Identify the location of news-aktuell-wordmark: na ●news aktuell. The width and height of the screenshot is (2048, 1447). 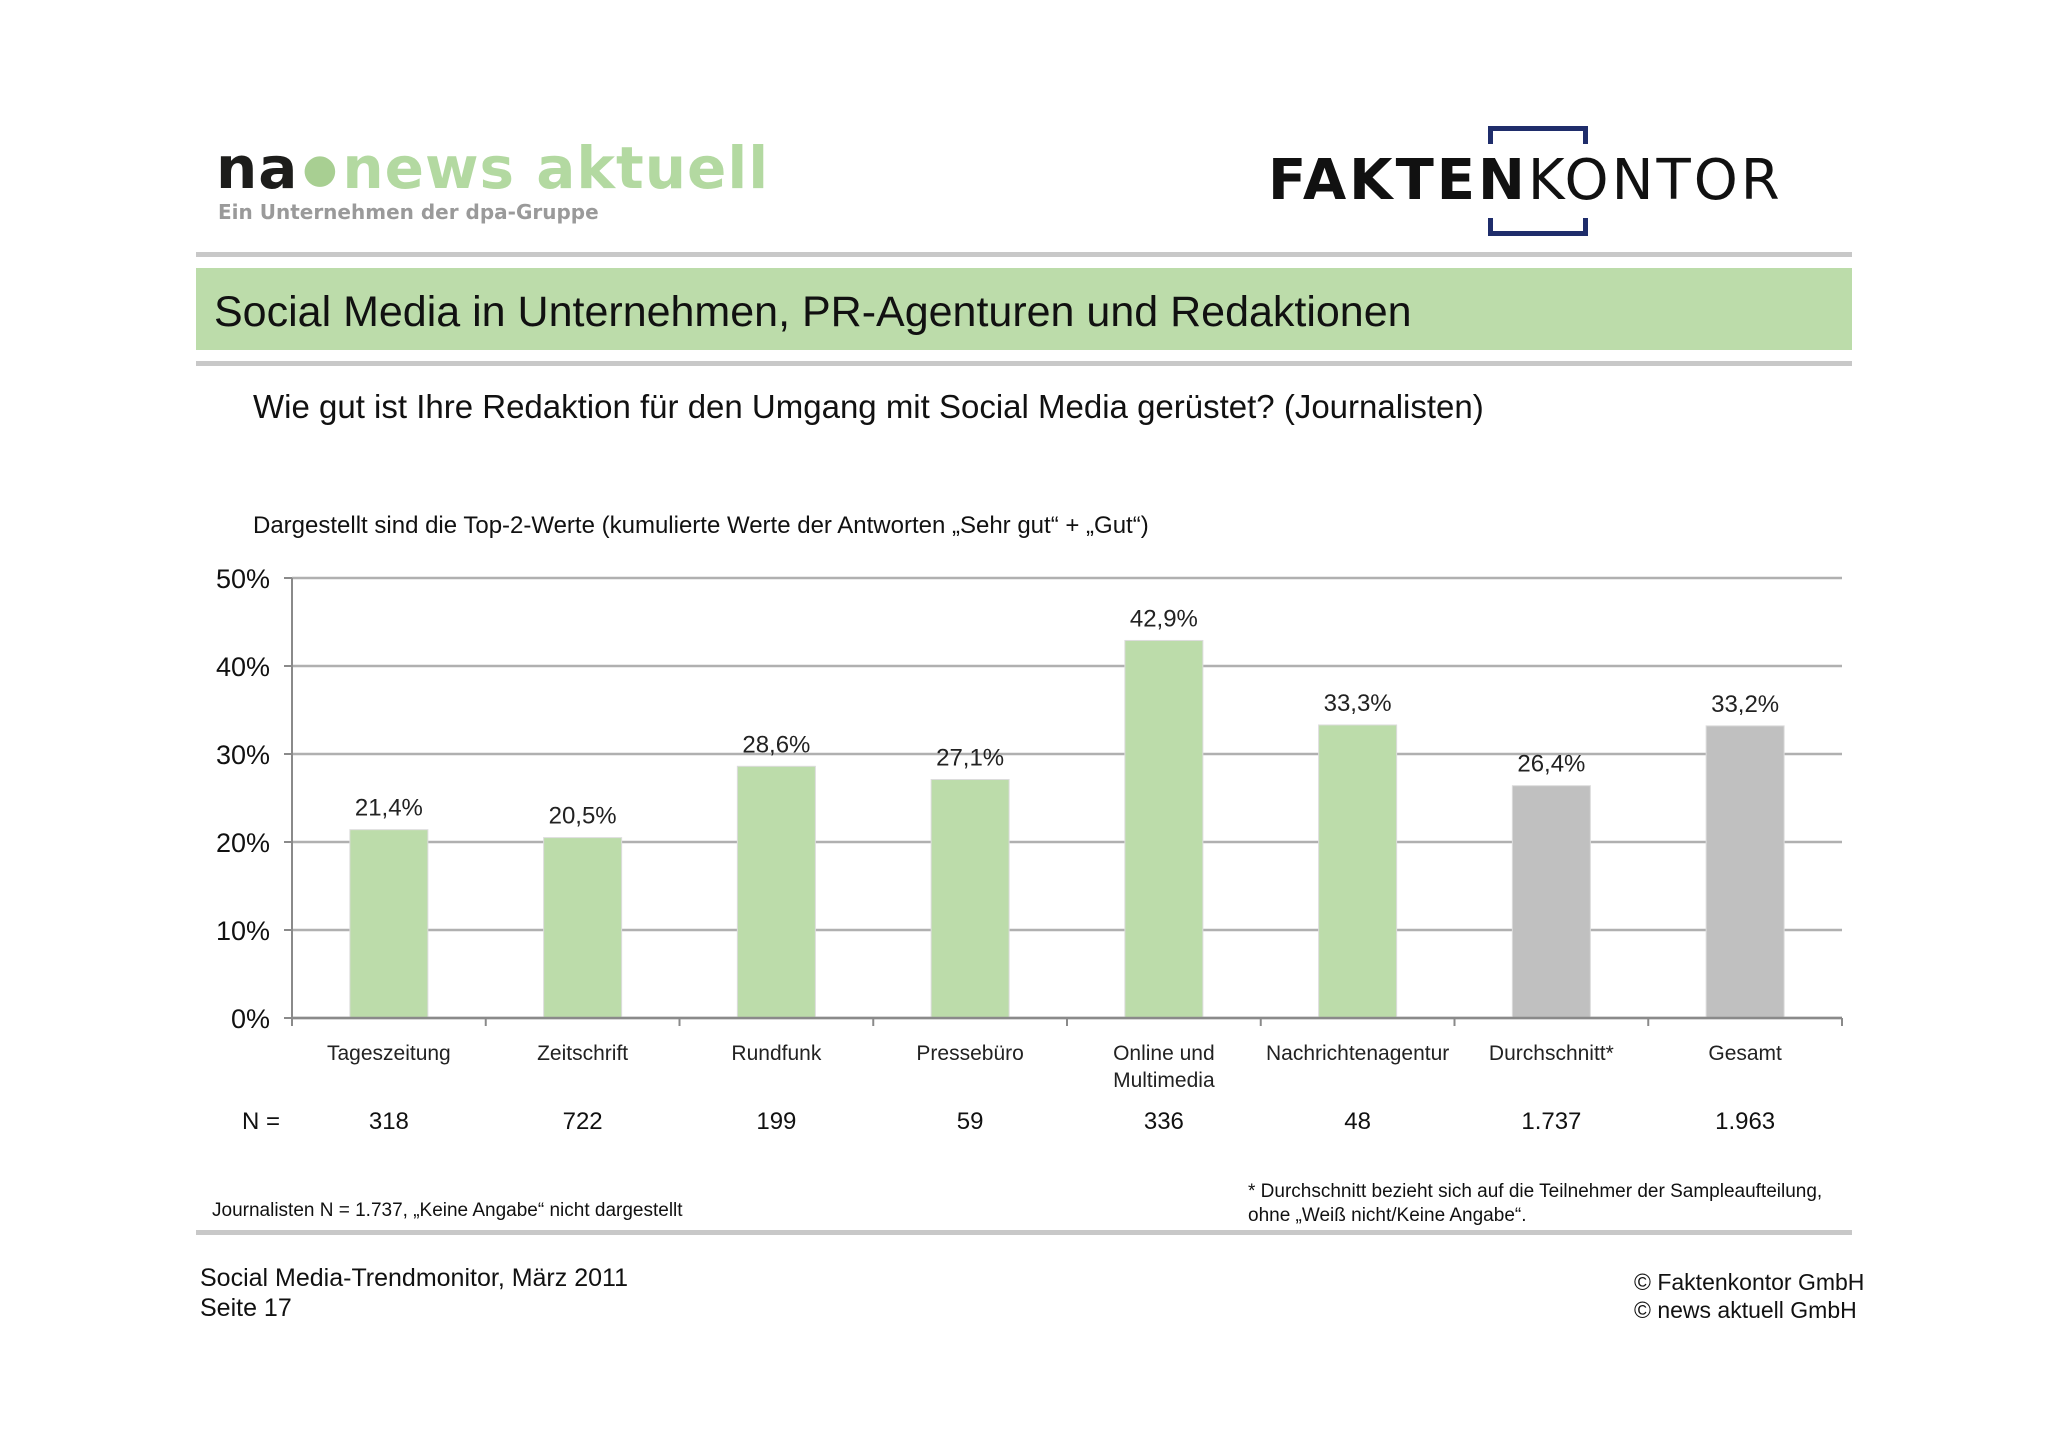
(492, 168).